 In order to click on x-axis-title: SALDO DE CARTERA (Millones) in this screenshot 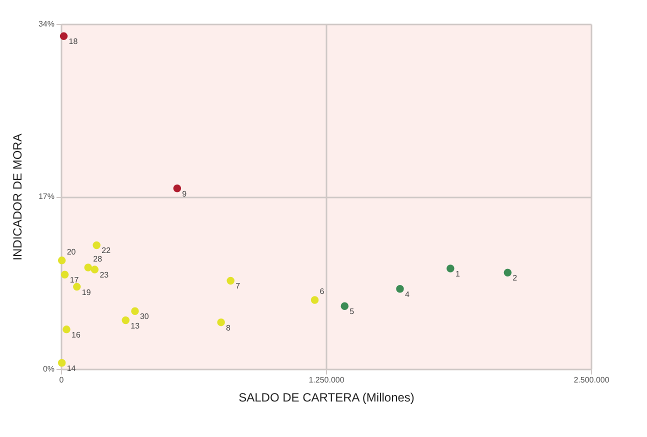, I will do `click(326, 397)`.